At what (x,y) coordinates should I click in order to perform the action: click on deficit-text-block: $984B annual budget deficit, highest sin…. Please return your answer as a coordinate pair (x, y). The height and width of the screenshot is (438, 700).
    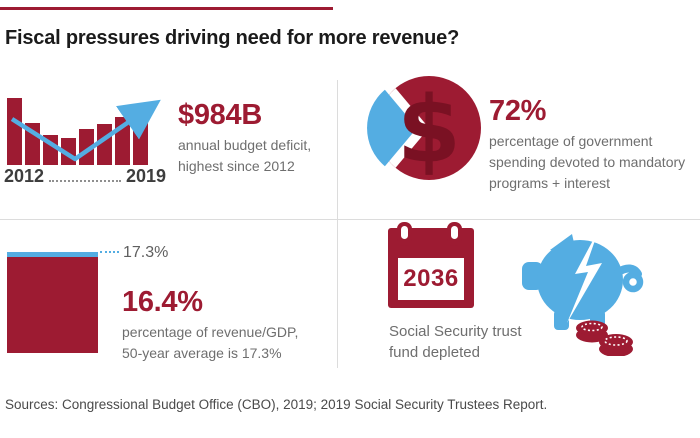
    Looking at the image, I should click on (244, 138).